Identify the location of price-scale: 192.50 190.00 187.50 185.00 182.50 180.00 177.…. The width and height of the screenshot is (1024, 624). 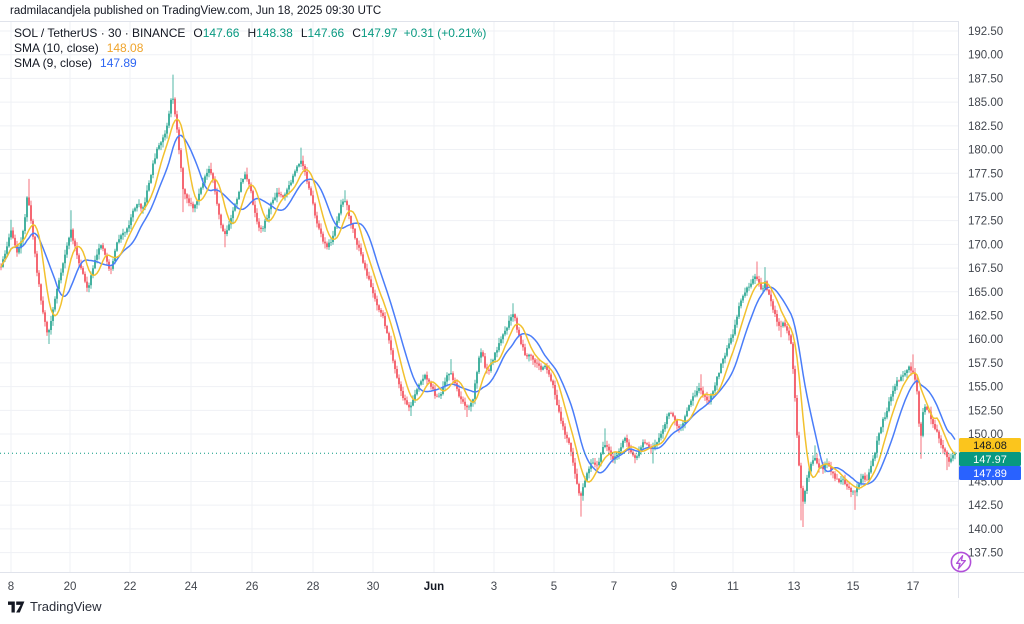
(985, 293).